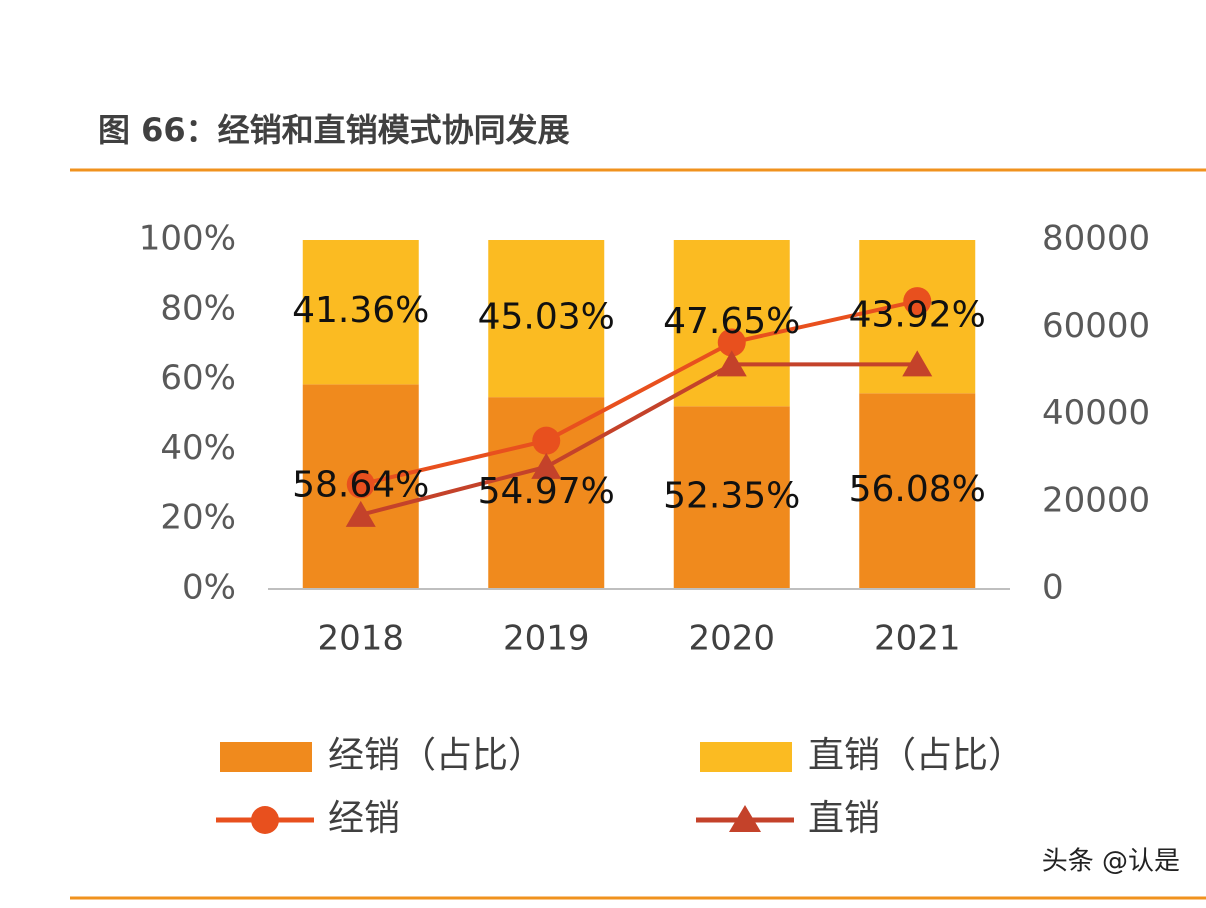 The height and width of the screenshot is (908, 1206). I want to click on data-label: 47.65%, so click(731, 321).